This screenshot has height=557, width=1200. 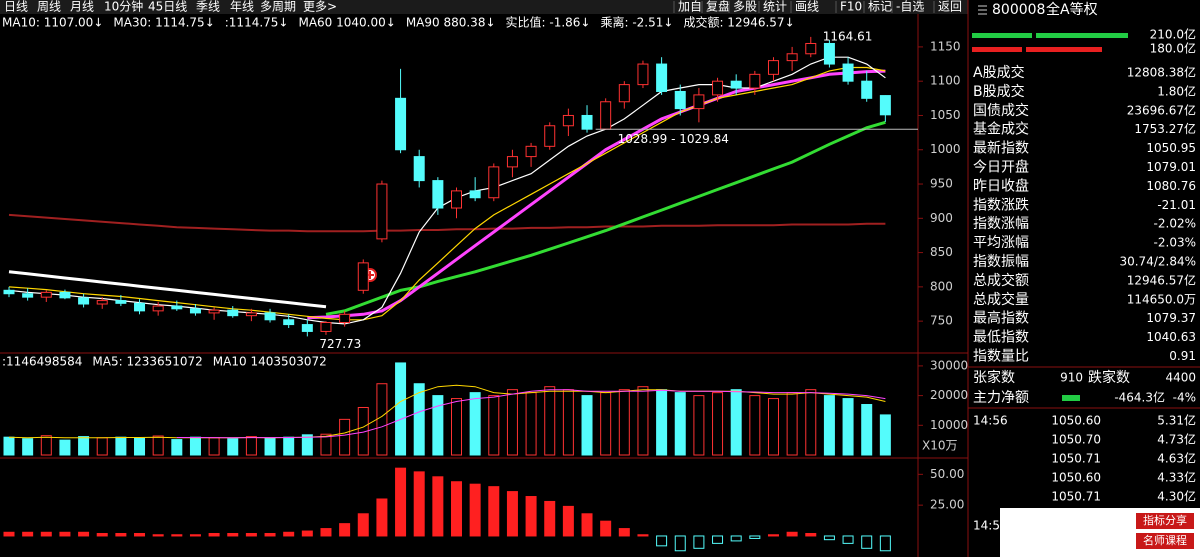 I want to click on tick-time: 14:56, so click(x=990, y=421).